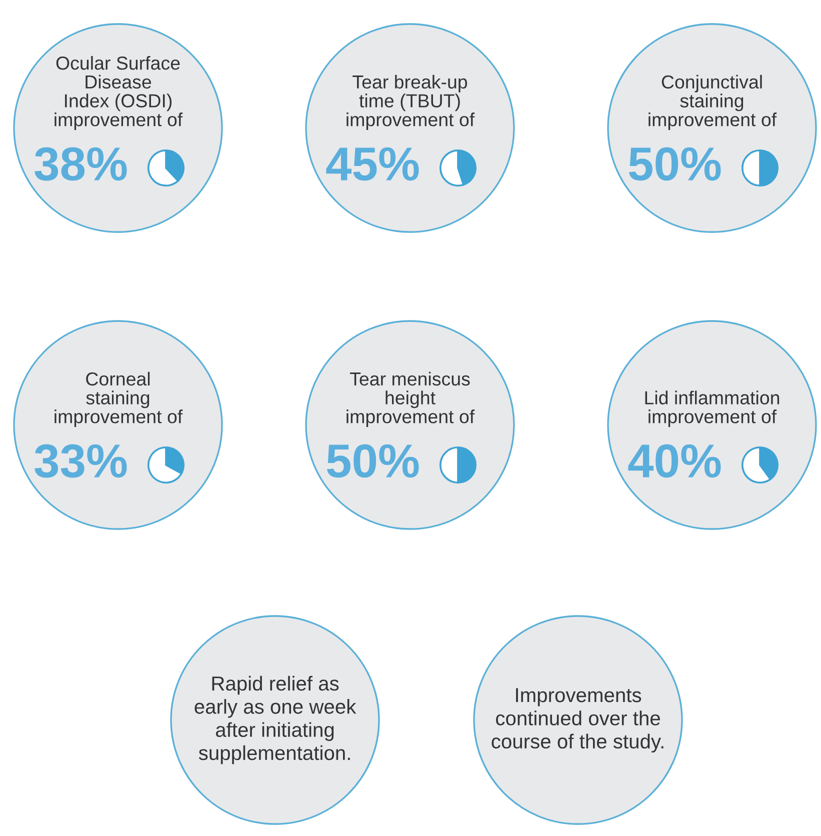 The width and height of the screenshot is (821, 836). Describe the element at coordinates (410, 399) in the screenshot. I see `chart-title: Tear meniscus height improvement of` at that location.